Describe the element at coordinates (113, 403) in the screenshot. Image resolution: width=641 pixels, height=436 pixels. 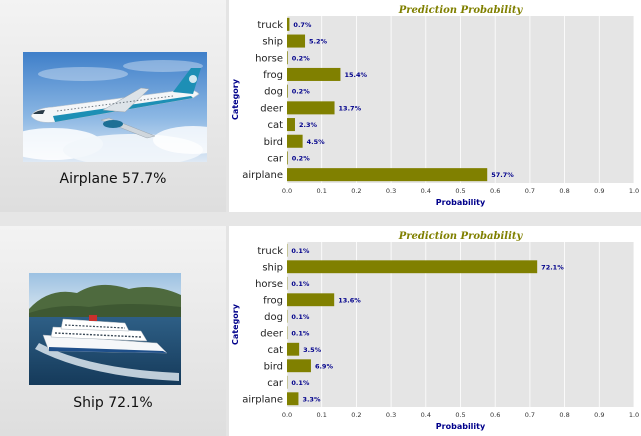
I see `prediction-caption: Ship 72.1%` at that location.